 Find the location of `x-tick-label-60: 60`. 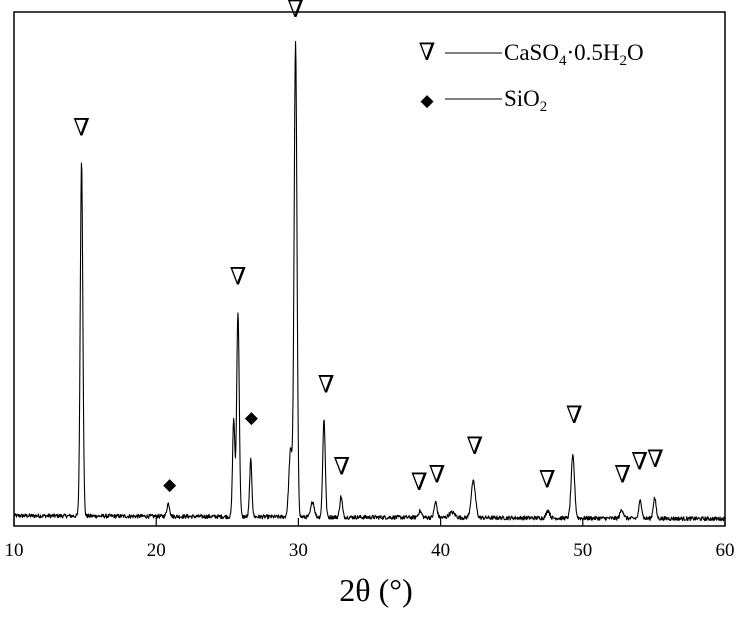

x-tick-label-60: 60 is located at coordinates (725, 550).